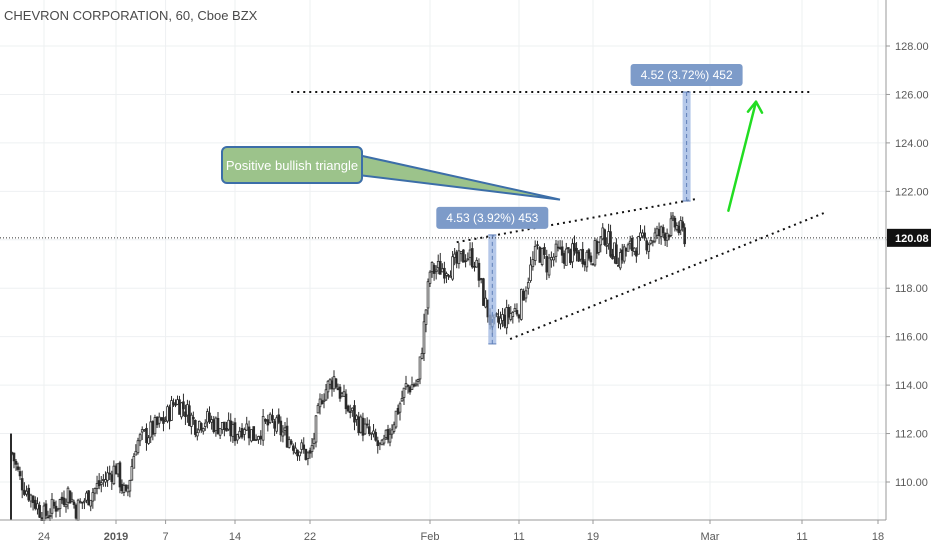 This screenshot has width=932, height=555. What do you see at coordinates (878, 537) in the screenshot?
I see `x-tick-label: 18` at bounding box center [878, 537].